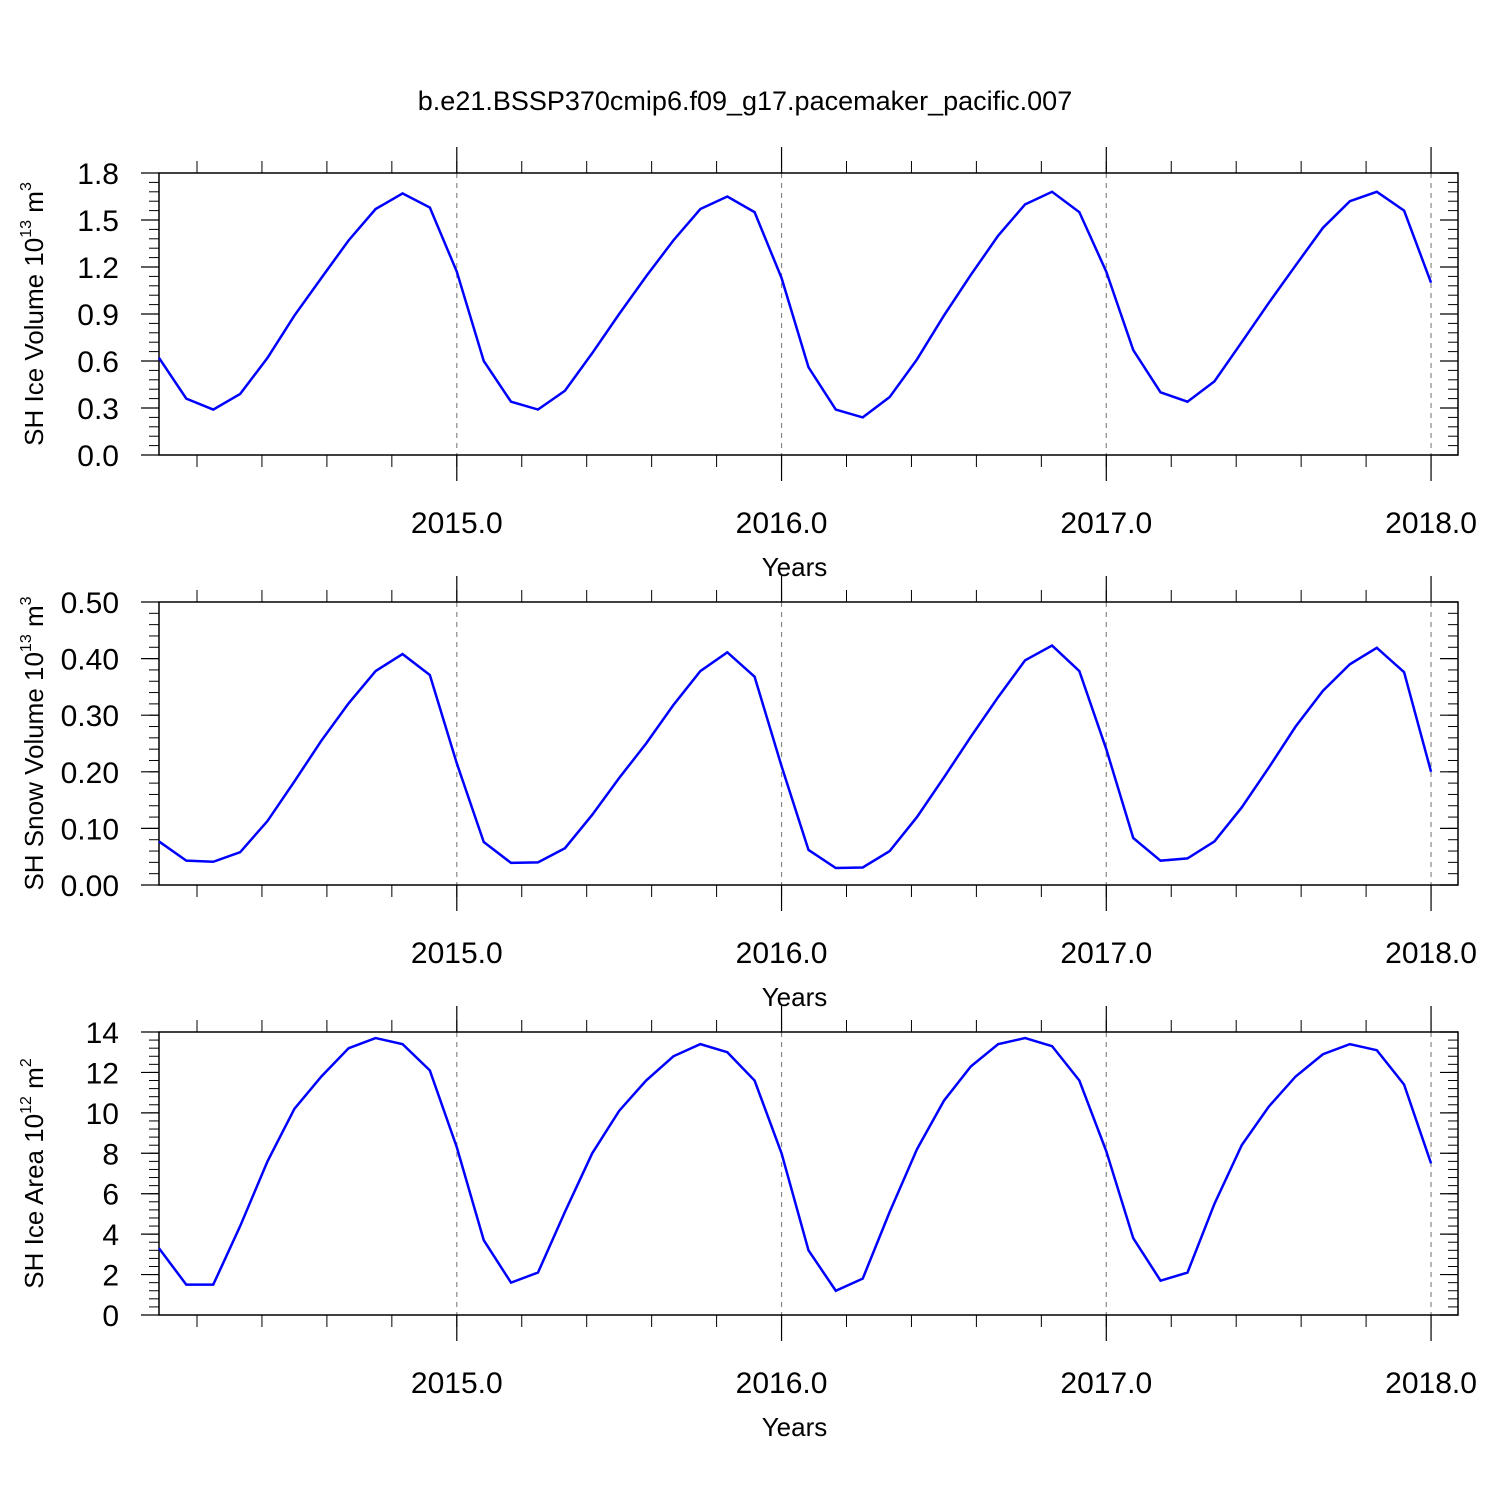 The width and height of the screenshot is (1500, 1500). I want to click on y-tick-label: 0, so click(110, 1316).